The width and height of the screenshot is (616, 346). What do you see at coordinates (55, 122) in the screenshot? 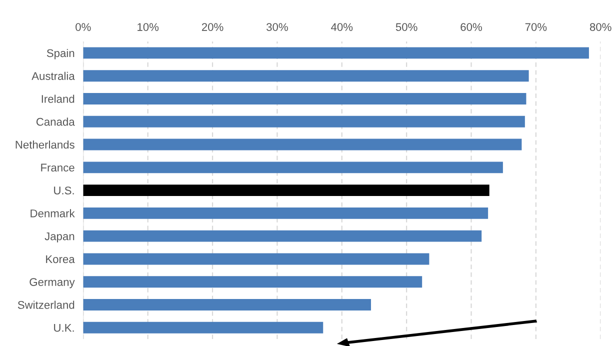
I see `y-tick-label: Canada` at bounding box center [55, 122].